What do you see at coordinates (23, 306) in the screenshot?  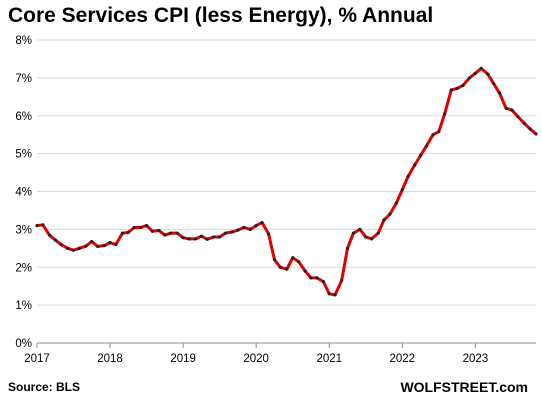 I see `y-tick-label: 1%` at bounding box center [23, 306].